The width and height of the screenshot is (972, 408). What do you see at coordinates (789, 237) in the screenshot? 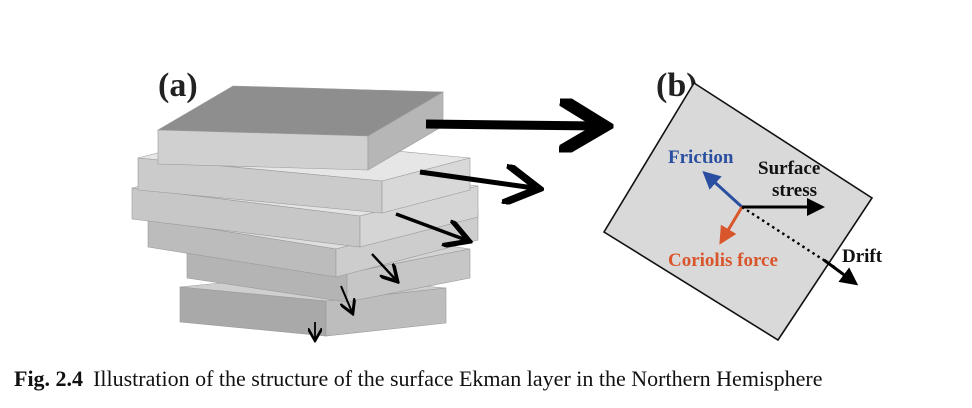
I see `drift-dotted-line` at bounding box center [789, 237].